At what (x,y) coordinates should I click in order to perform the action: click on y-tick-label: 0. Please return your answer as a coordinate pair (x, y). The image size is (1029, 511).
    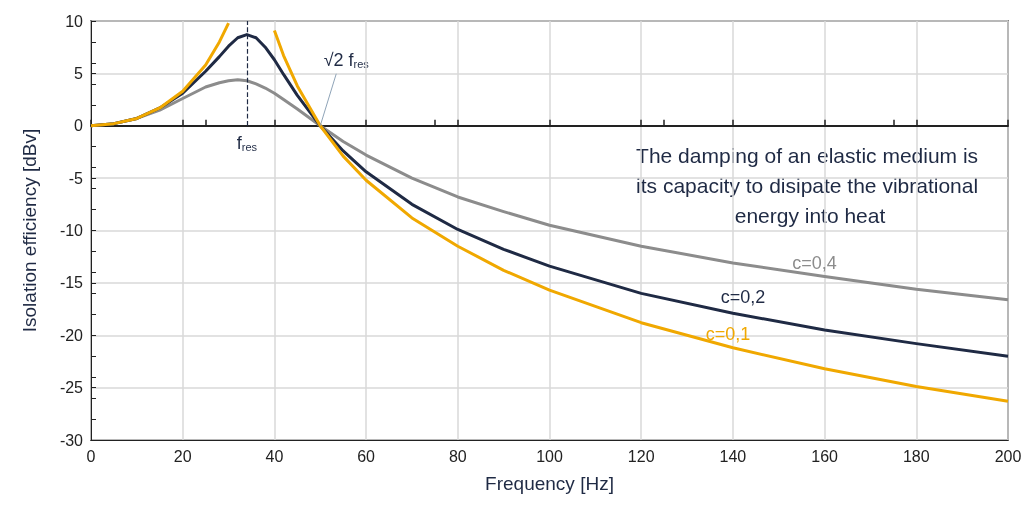
    Looking at the image, I should click on (79, 126).